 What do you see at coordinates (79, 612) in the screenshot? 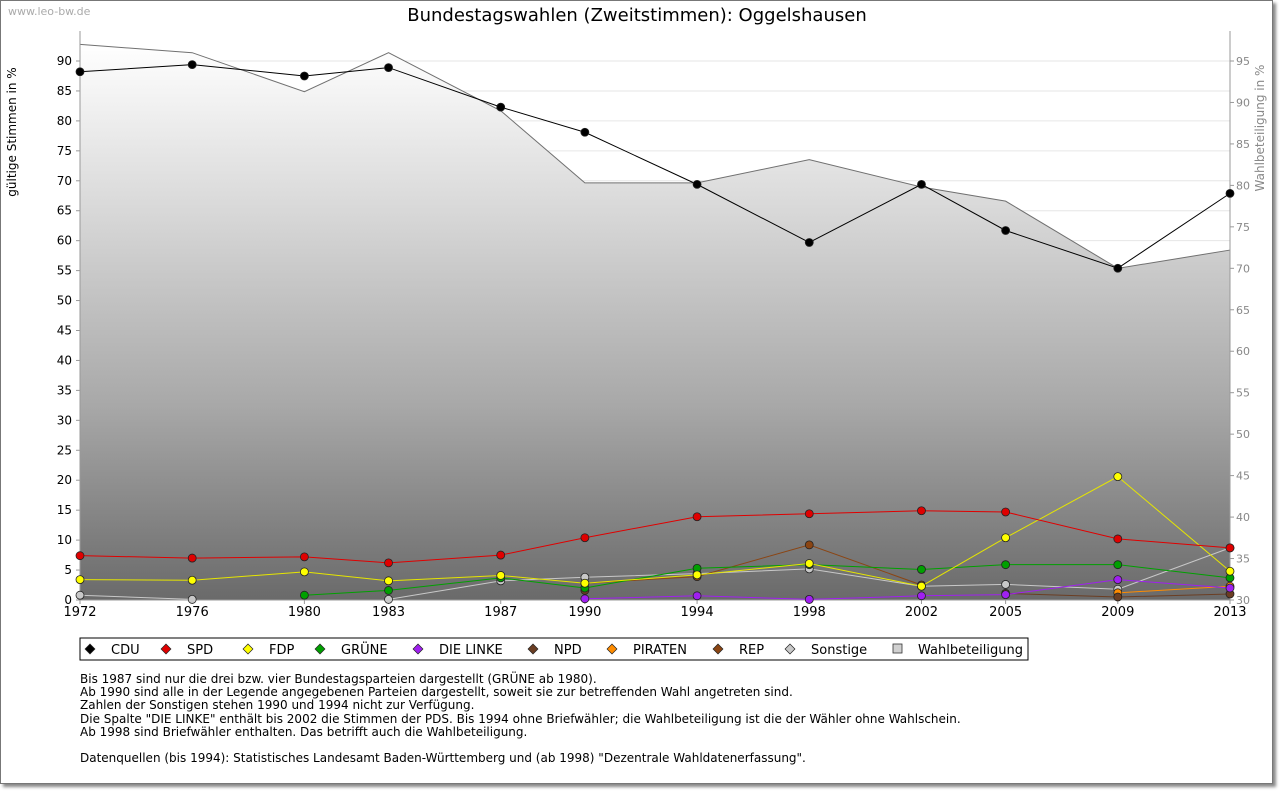
I see `x-tick-label: 1972` at bounding box center [79, 612].